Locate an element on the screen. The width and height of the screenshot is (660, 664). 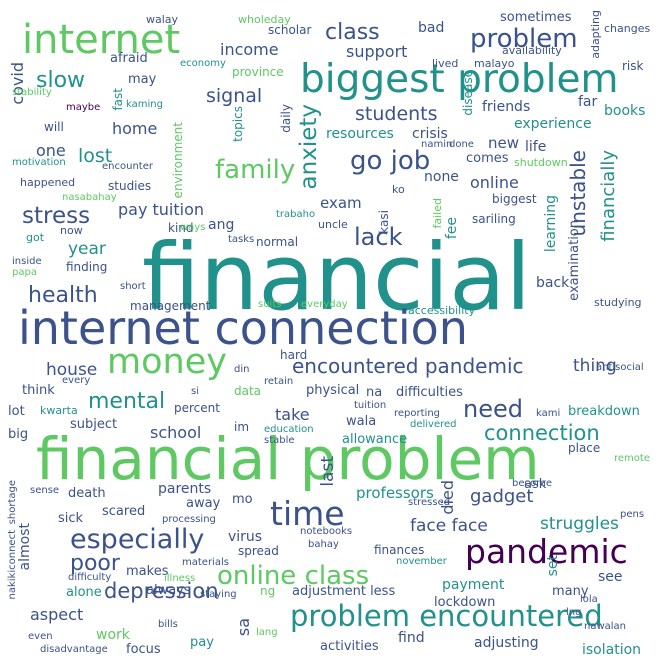
cloud-word: far is located at coordinates (588, 102).